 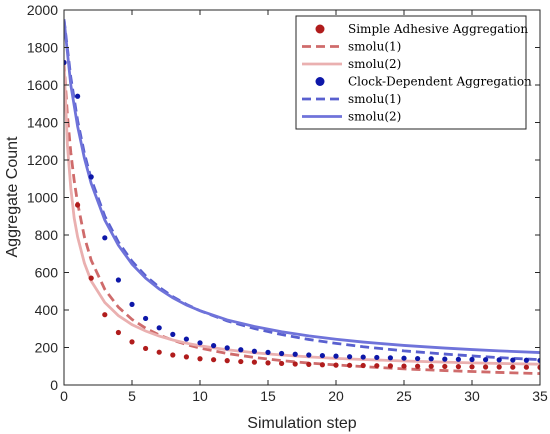 I want to click on x-tick-label: 35, so click(x=540, y=396).